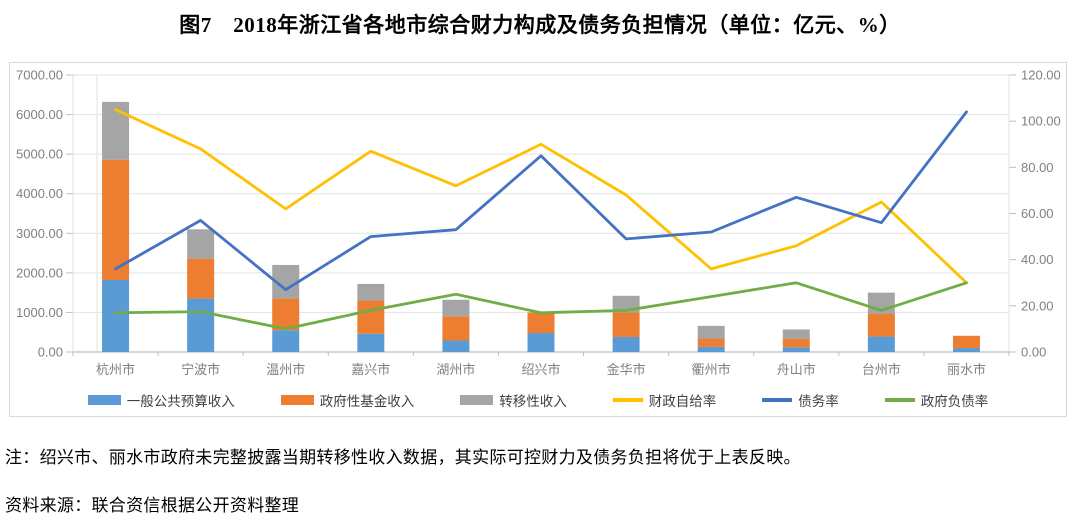 The image size is (1080, 521). I want to click on legend-label: 政府负债率, so click(954, 401).